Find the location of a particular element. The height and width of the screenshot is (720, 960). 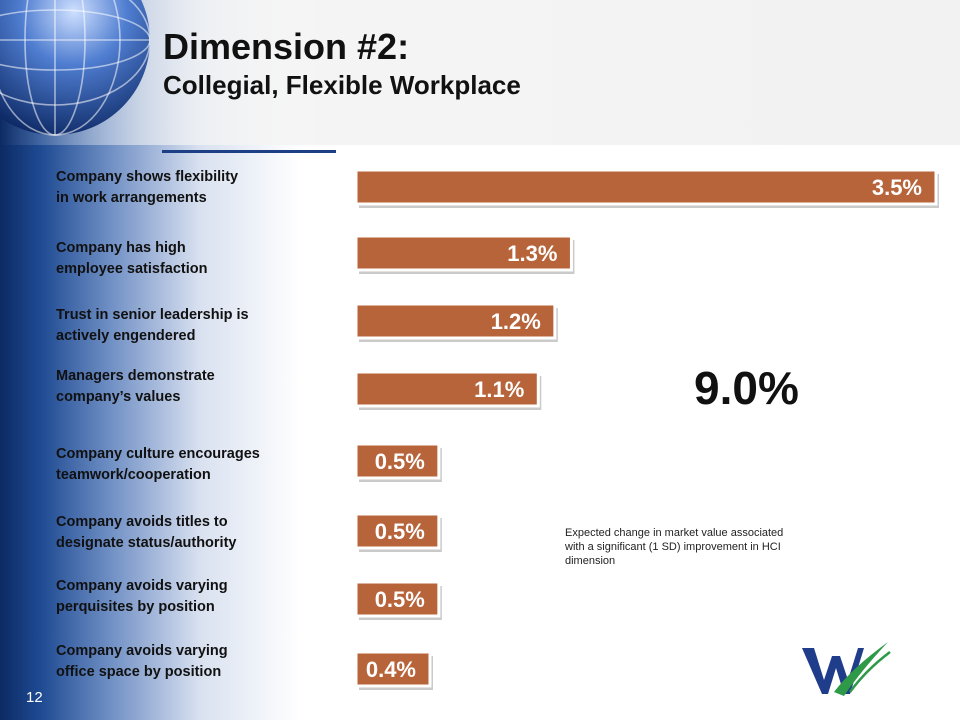

title-underline is located at coordinates (249, 151).